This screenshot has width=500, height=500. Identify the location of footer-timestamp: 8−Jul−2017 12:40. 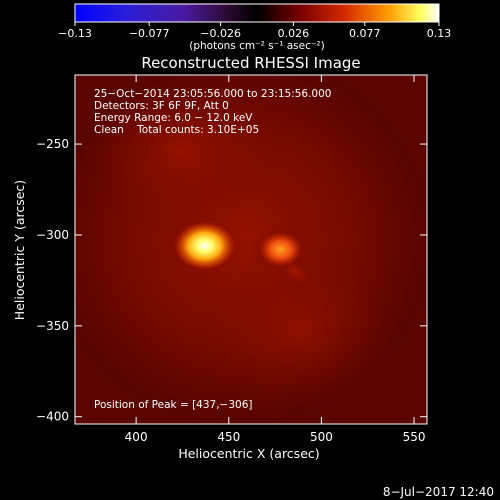
(438, 492).